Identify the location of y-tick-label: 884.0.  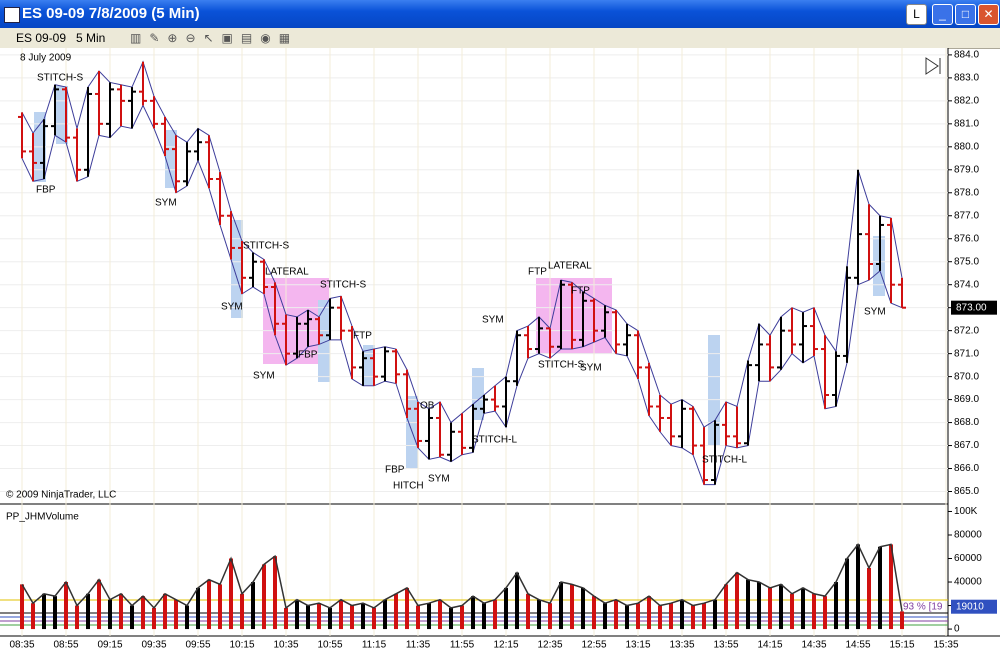
(966, 55).